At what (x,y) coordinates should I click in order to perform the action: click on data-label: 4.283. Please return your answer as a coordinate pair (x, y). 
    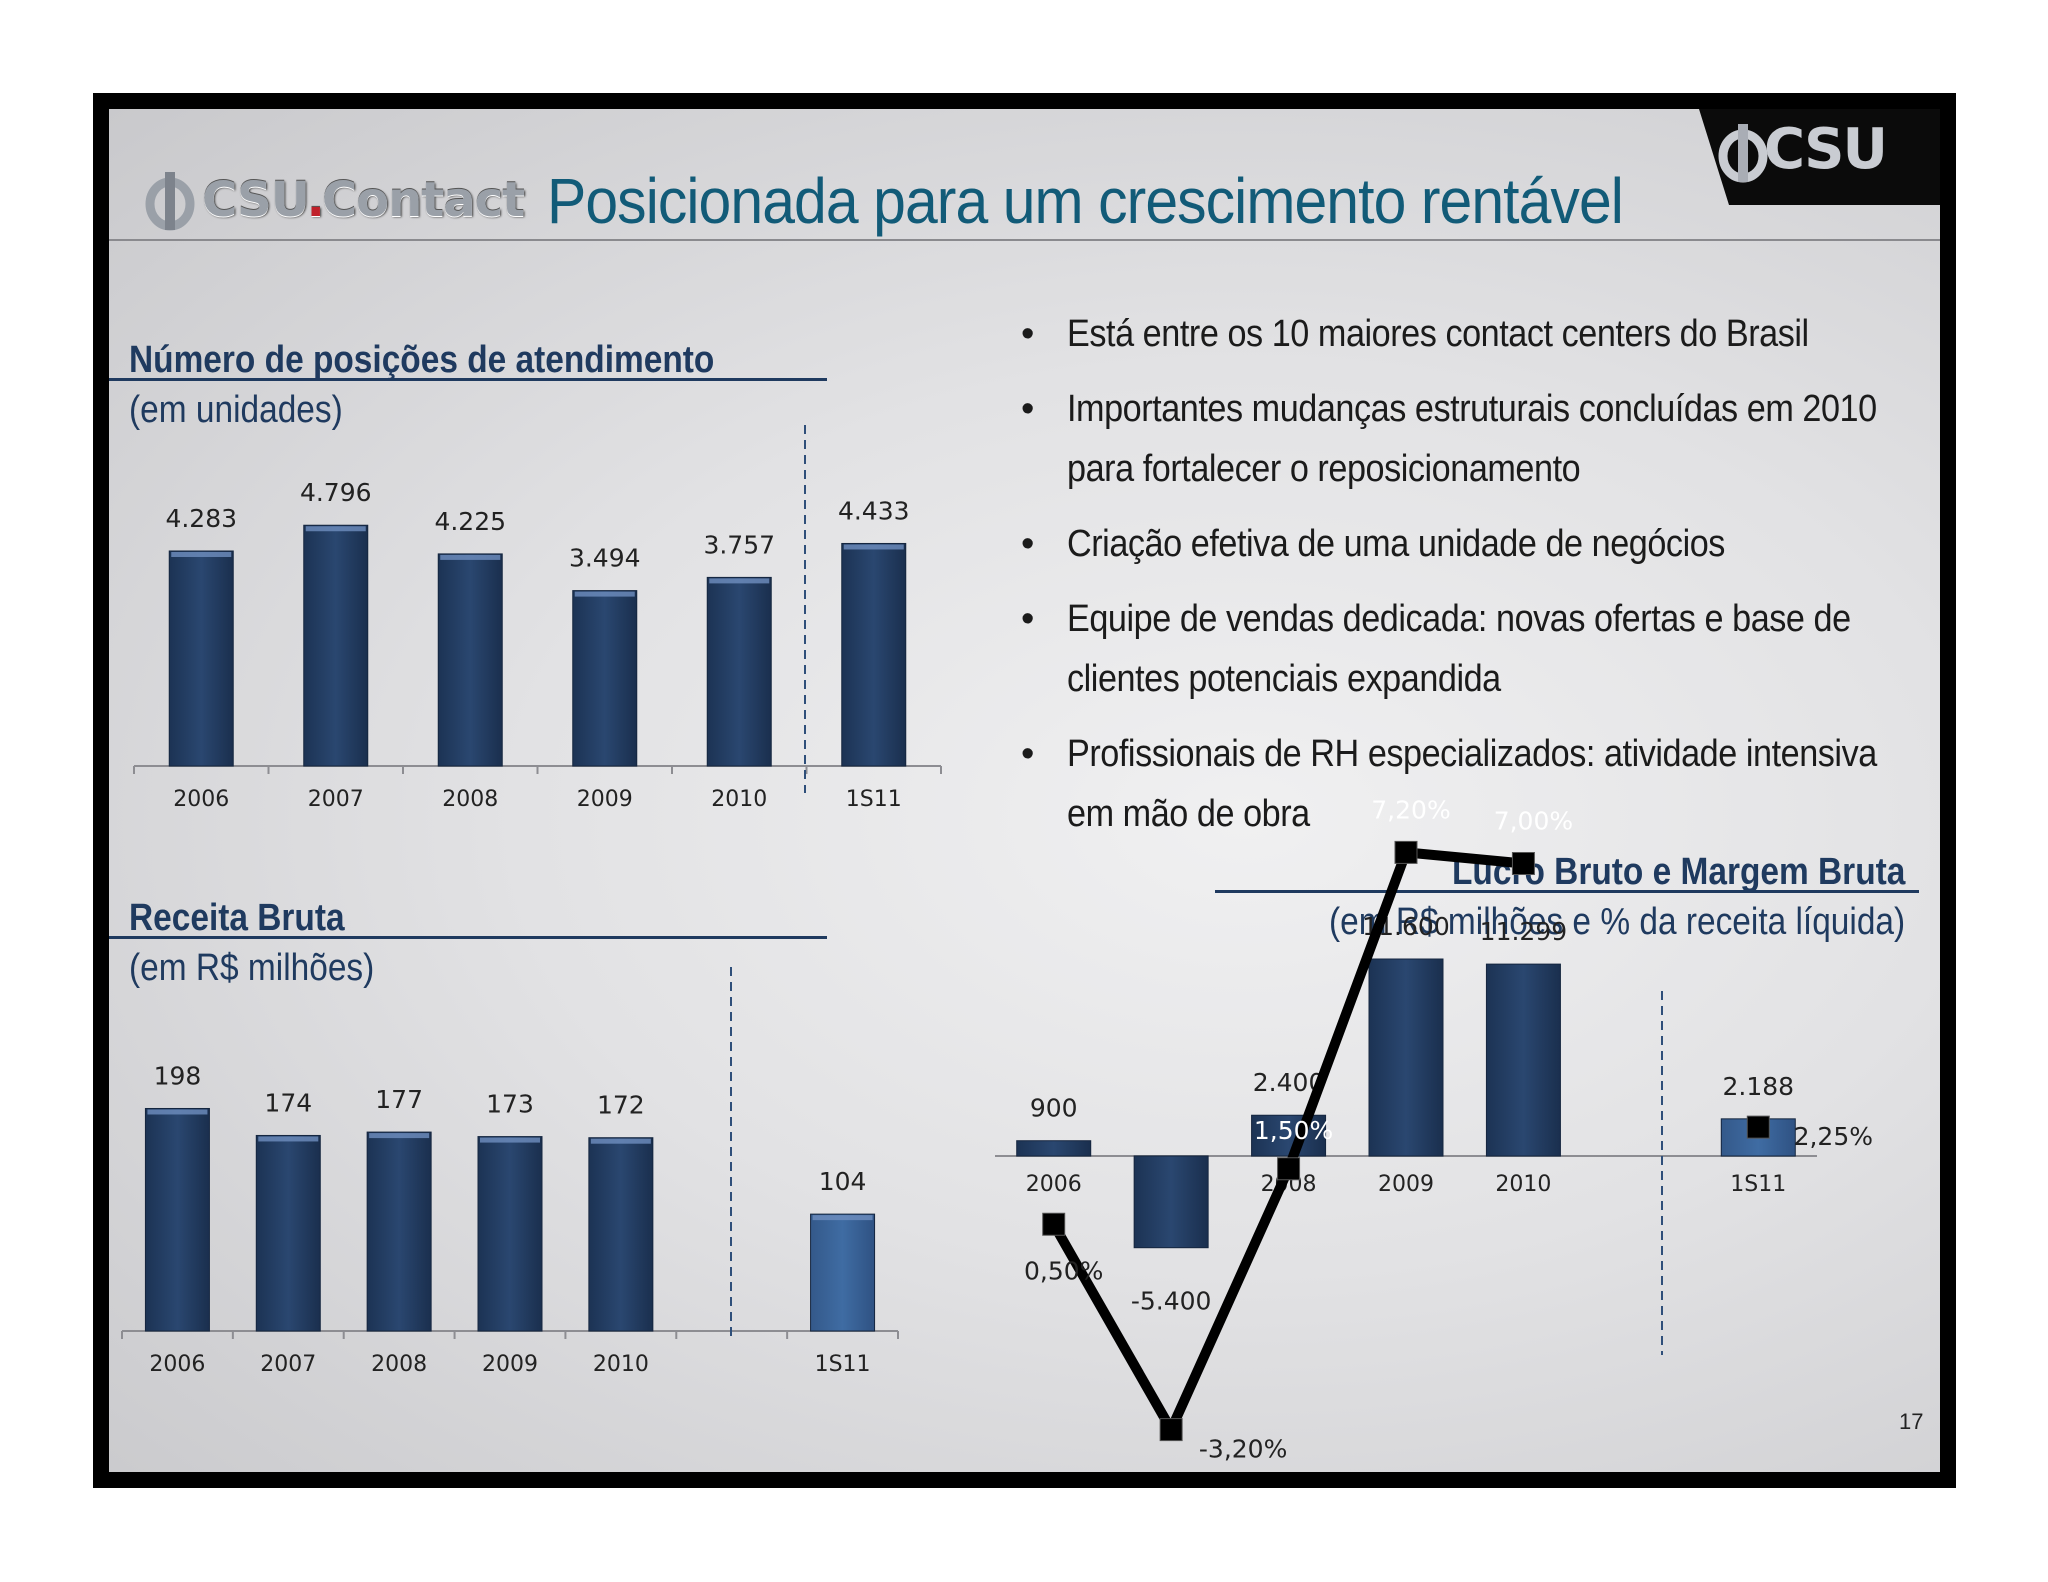
    Looking at the image, I should click on (201, 518).